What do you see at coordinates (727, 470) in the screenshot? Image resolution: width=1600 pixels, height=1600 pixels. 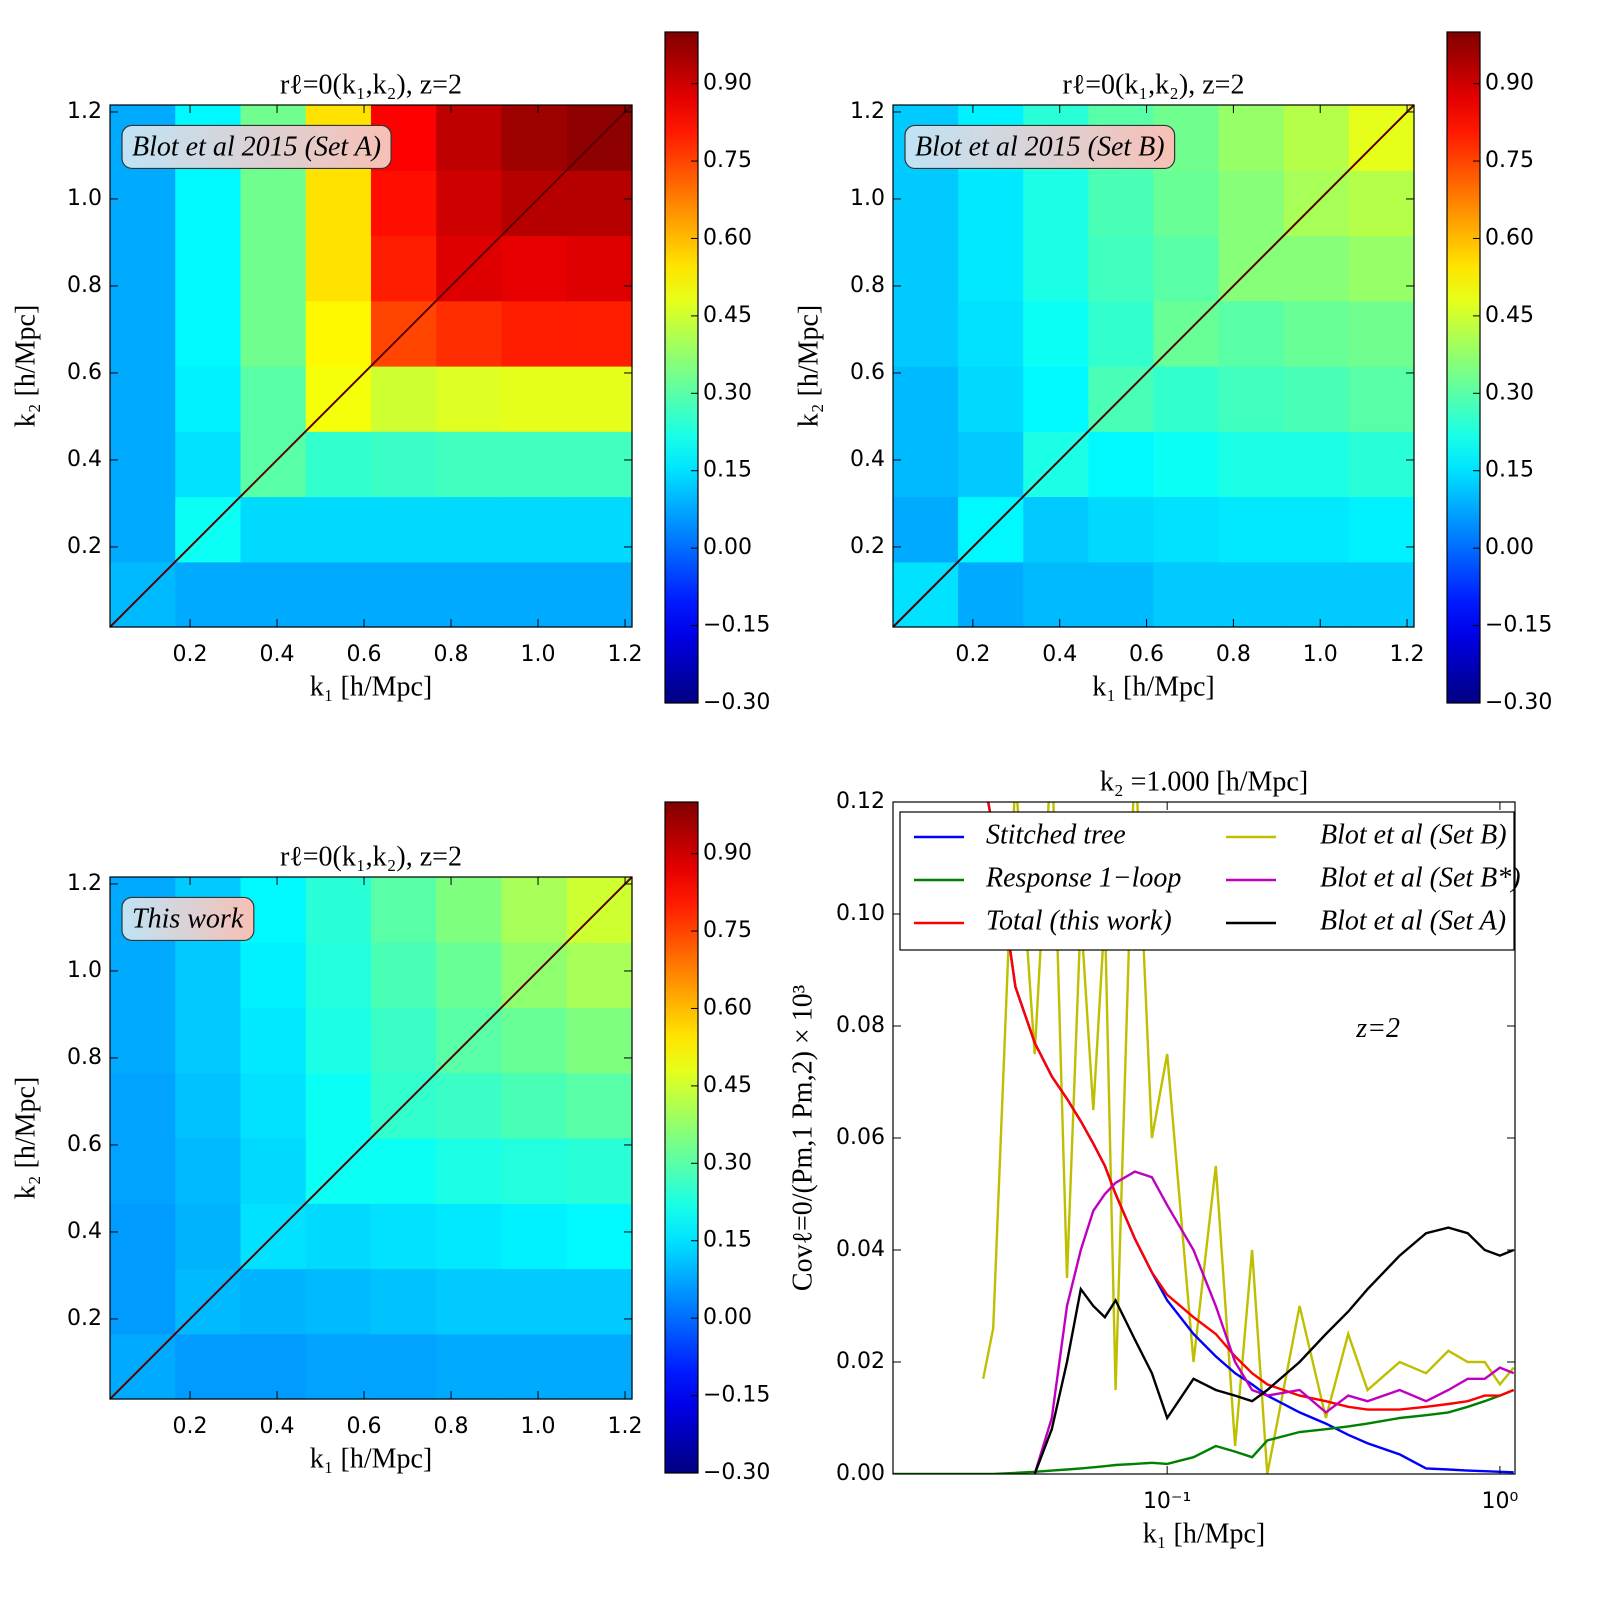 I see `colorbar-tick-label: 0.15` at bounding box center [727, 470].